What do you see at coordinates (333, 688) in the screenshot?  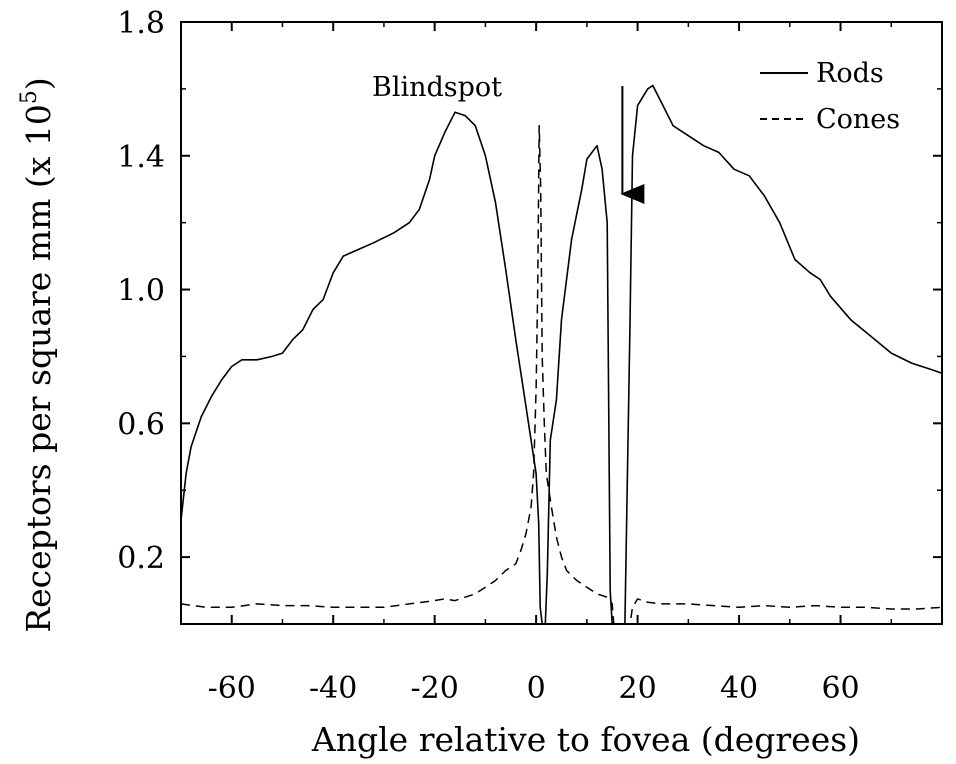 I see `x-tick-label: -40` at bounding box center [333, 688].